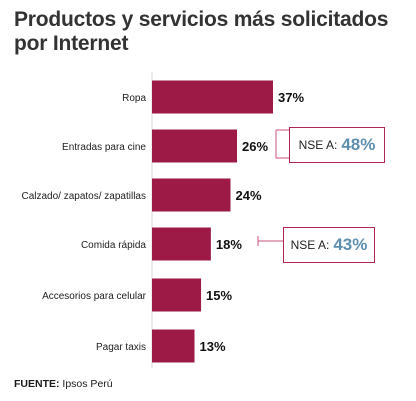  What do you see at coordinates (219, 295) in the screenshot?
I see `value-label: 15%` at bounding box center [219, 295].